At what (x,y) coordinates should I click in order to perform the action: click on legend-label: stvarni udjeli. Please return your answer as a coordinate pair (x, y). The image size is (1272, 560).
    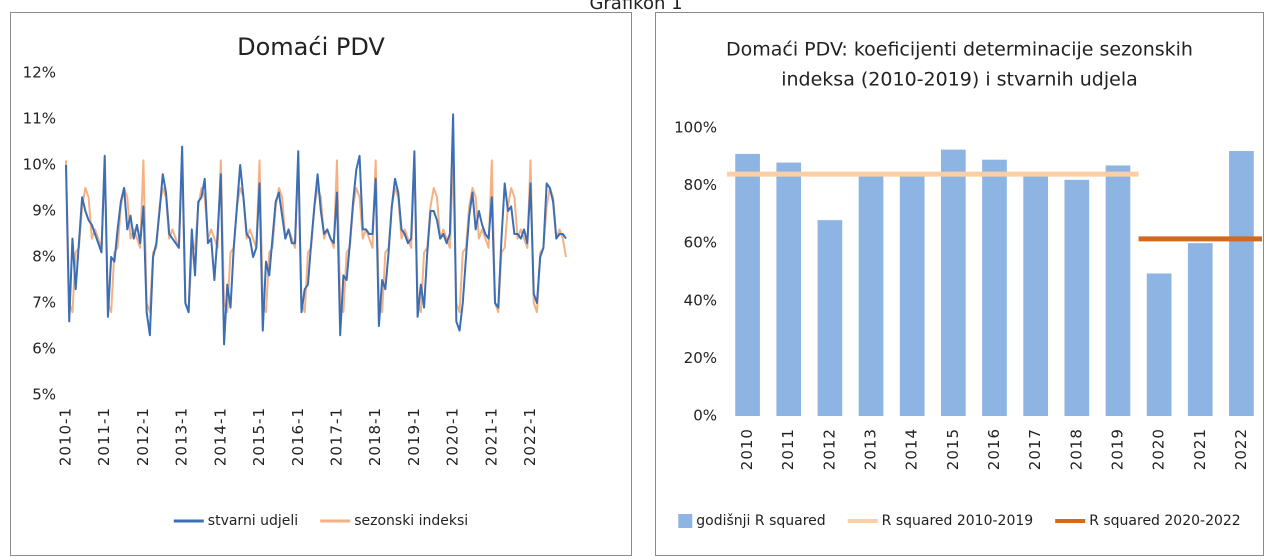
    Looking at the image, I should click on (253, 521).